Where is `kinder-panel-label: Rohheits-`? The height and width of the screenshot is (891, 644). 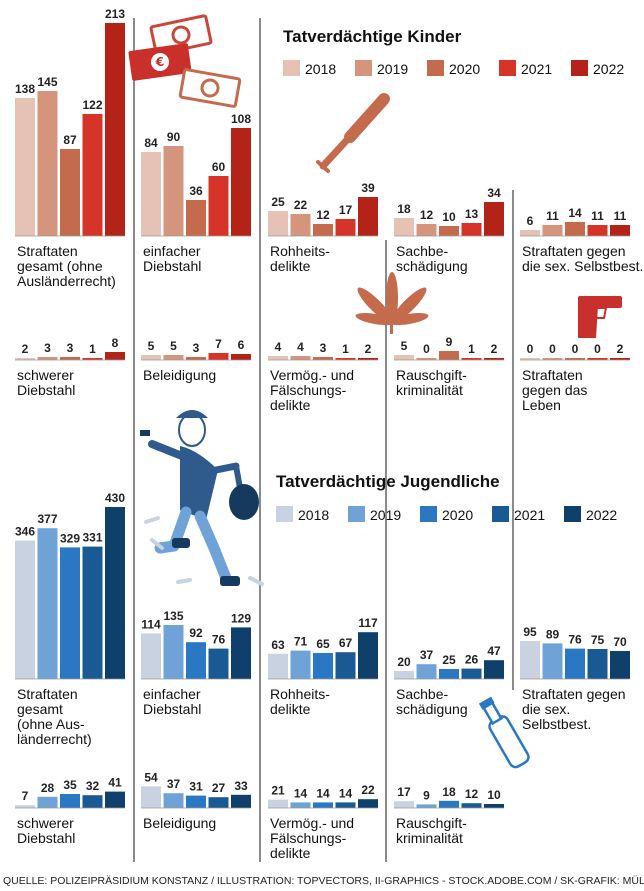 kinder-panel-label: Rohheits- is located at coordinates (300, 251).